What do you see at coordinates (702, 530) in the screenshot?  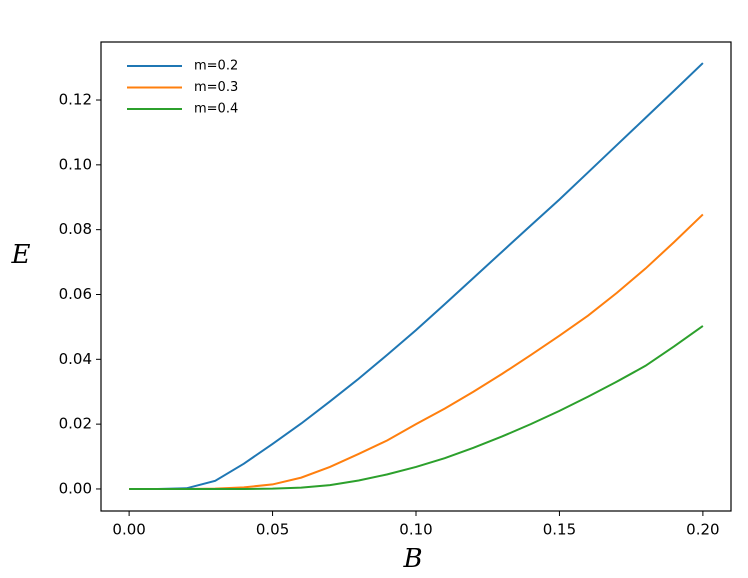 I see `x-tick-label: 0.20` at bounding box center [702, 530].